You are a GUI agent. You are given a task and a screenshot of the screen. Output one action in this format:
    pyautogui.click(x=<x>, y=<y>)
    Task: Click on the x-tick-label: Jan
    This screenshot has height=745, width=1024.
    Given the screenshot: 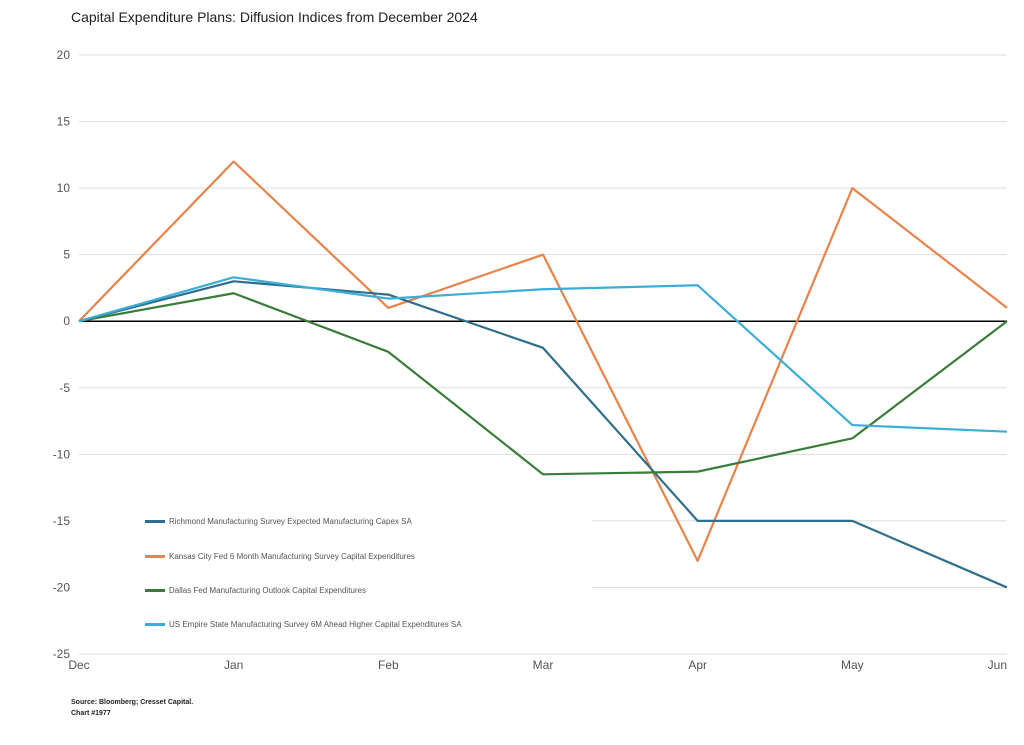 What is the action you would take?
    pyautogui.click(x=233, y=665)
    